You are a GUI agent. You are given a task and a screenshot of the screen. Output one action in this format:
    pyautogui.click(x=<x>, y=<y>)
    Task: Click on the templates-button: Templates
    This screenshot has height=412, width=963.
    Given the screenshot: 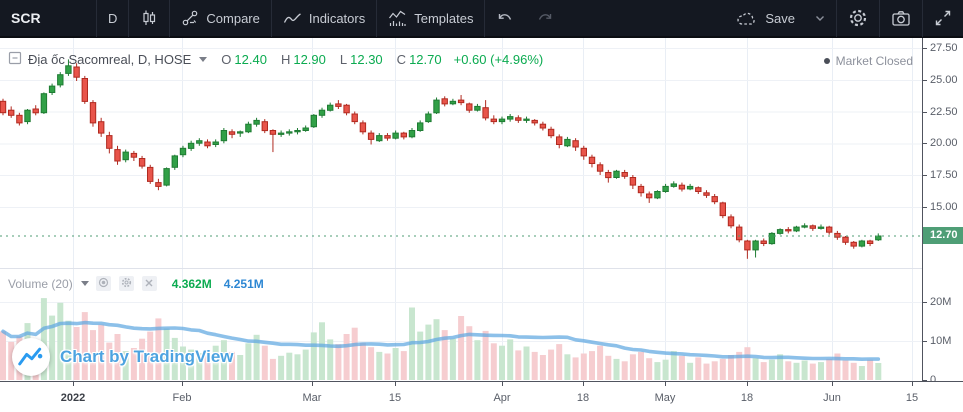 What is the action you would take?
    pyautogui.click(x=430, y=18)
    